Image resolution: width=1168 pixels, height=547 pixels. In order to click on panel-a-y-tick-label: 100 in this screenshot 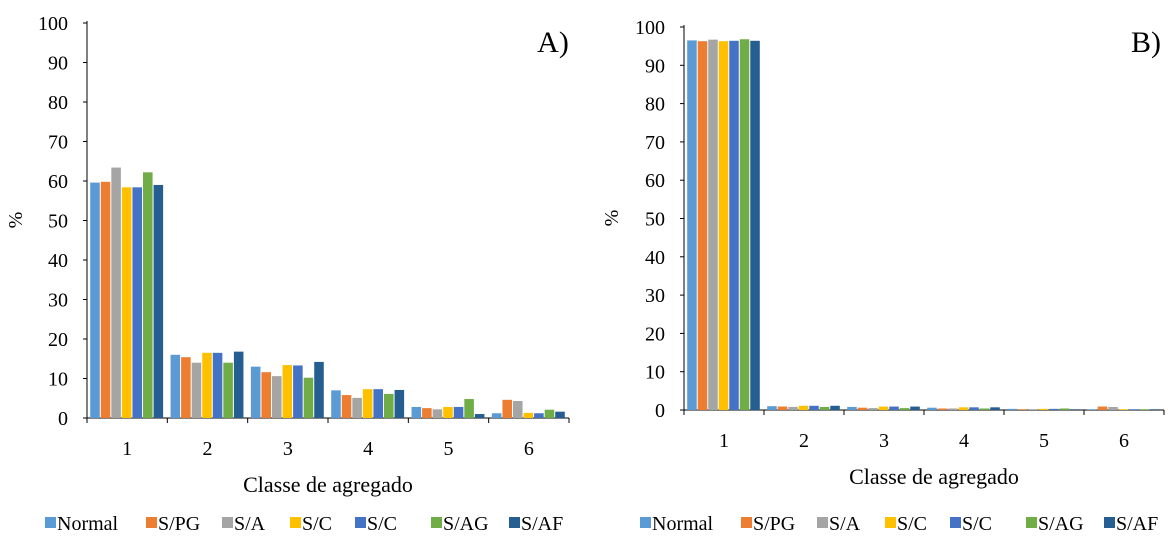, I will do `click(53, 24)`.